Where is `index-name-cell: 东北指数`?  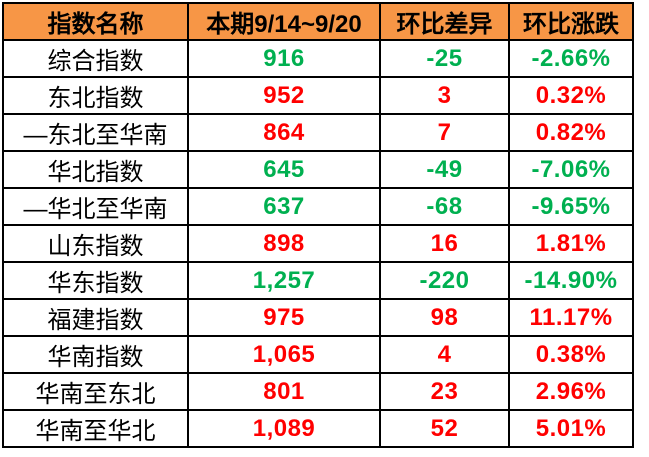 index-name-cell: 东北指数 is located at coordinates (95, 95).